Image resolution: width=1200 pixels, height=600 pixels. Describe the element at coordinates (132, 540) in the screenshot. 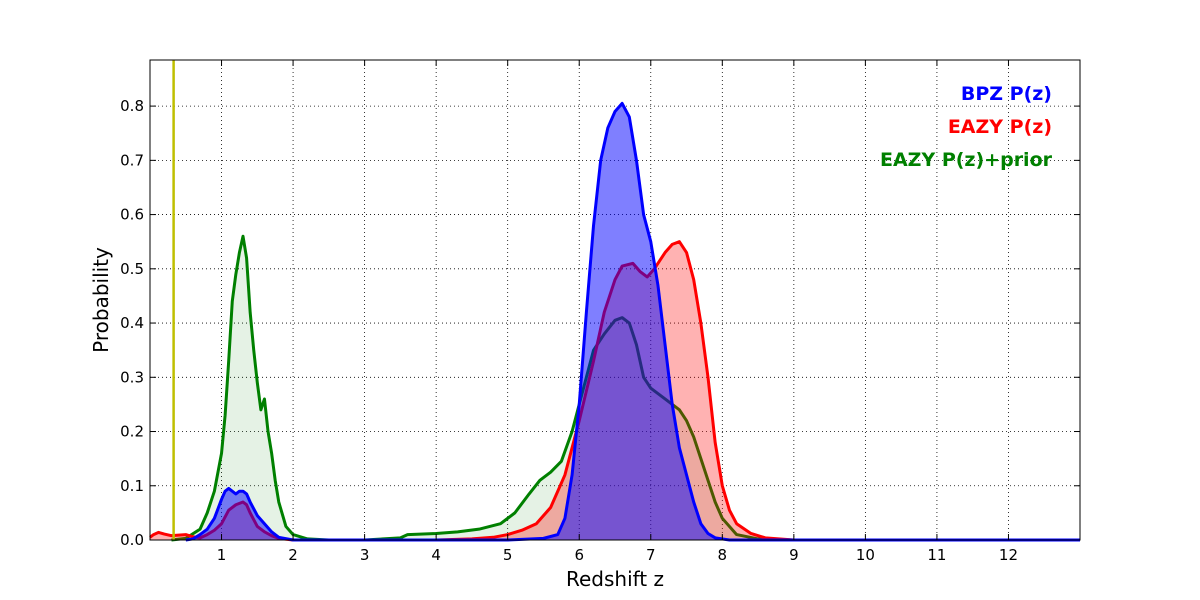

I see `y-tick-label: 0.0` at that location.